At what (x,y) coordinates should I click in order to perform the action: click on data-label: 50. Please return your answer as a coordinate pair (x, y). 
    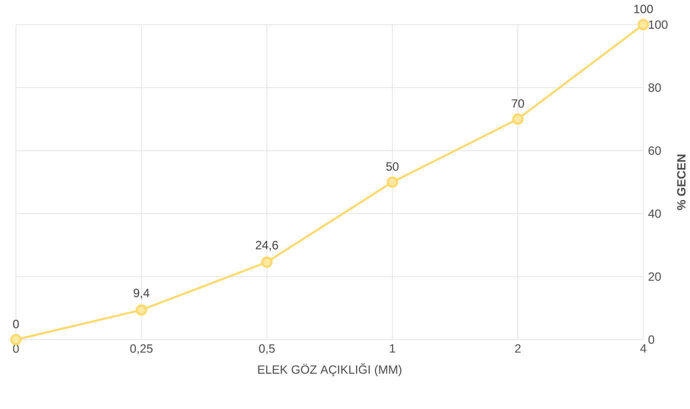
    Looking at the image, I should click on (392, 166).